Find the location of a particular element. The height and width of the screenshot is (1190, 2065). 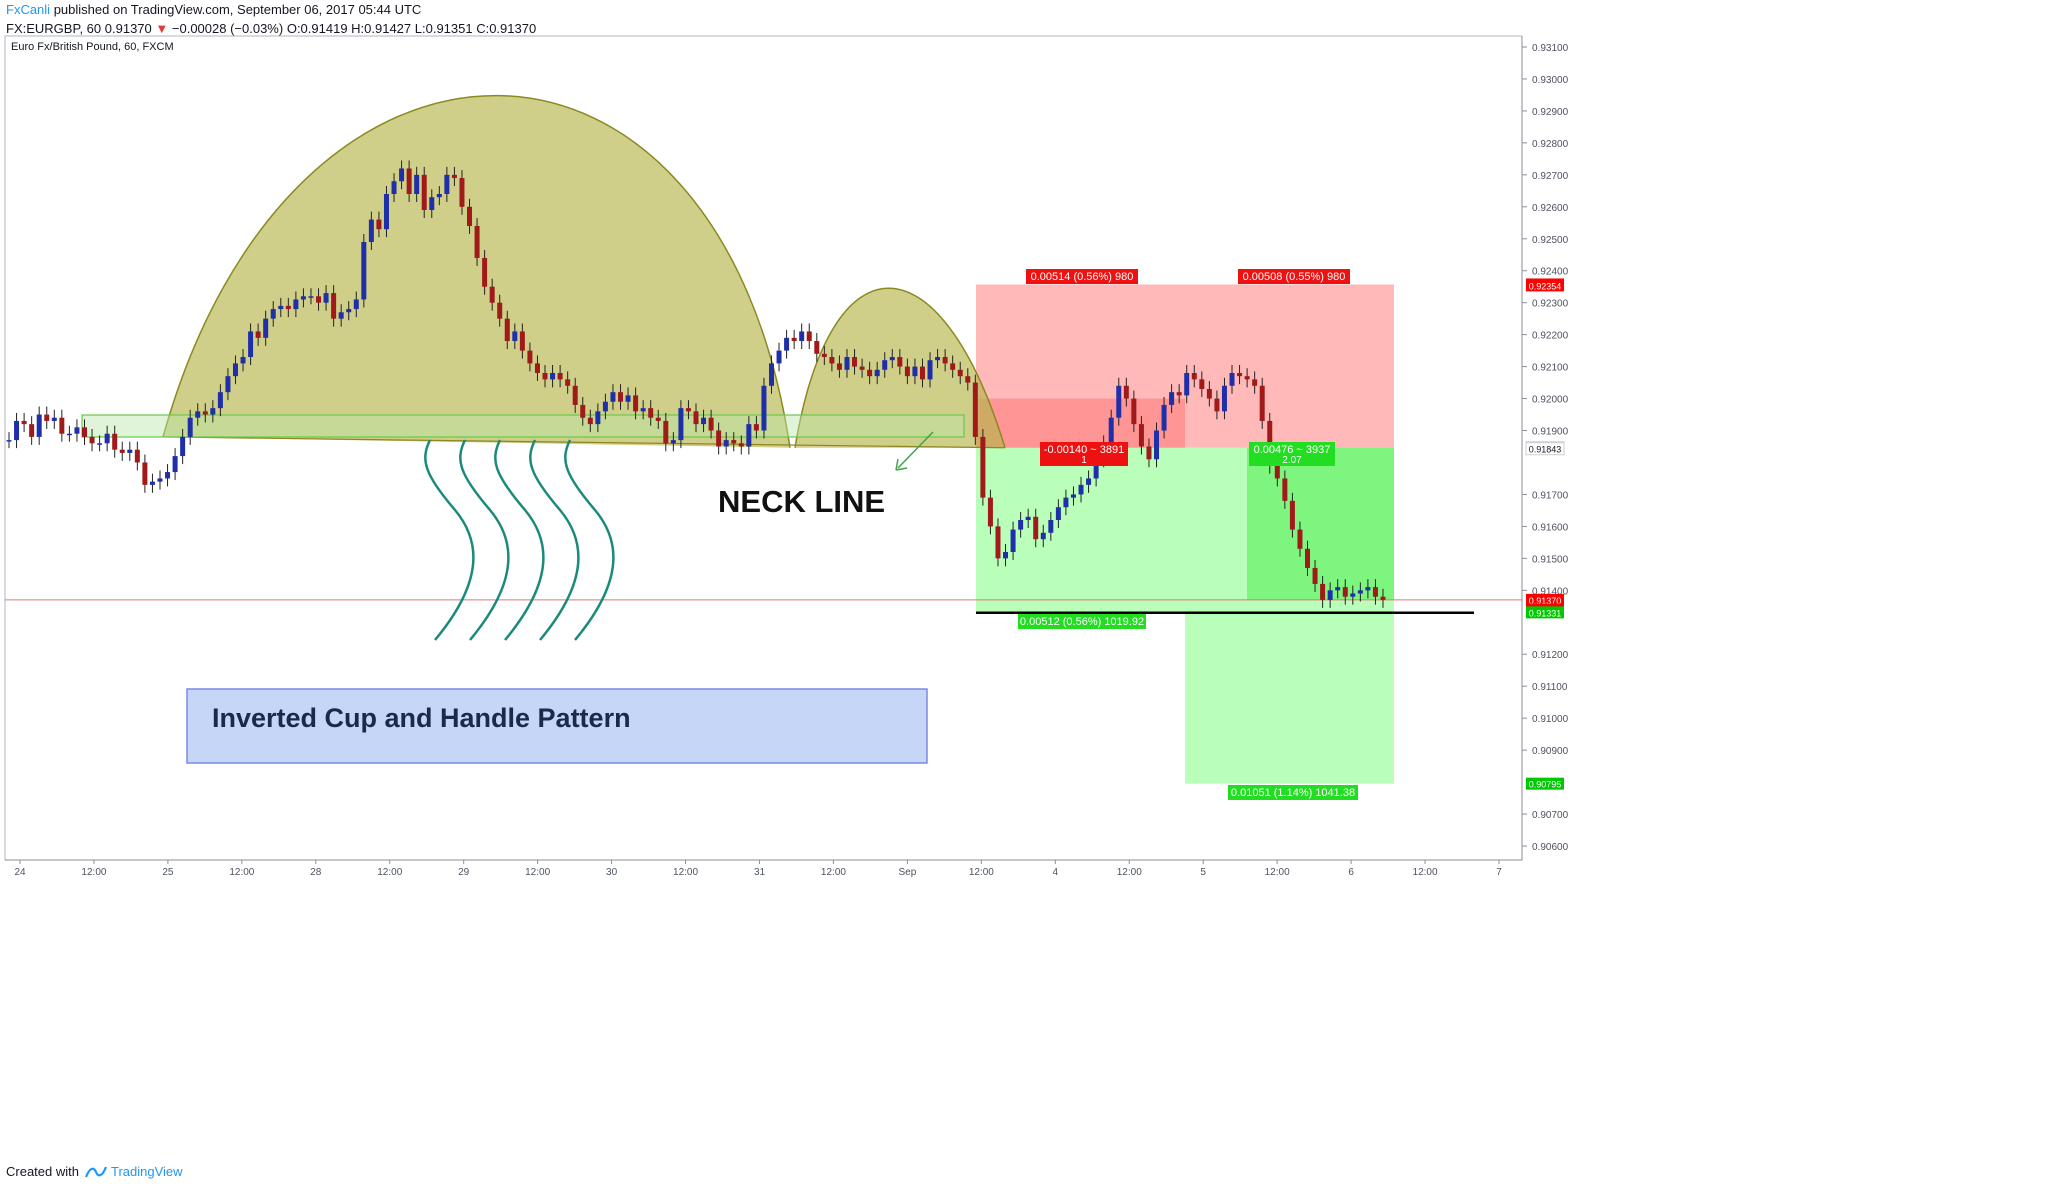

ohlc-values: O:0.91419 H:0.91427 L:0.91351 C:0.91370 is located at coordinates (411, 28).